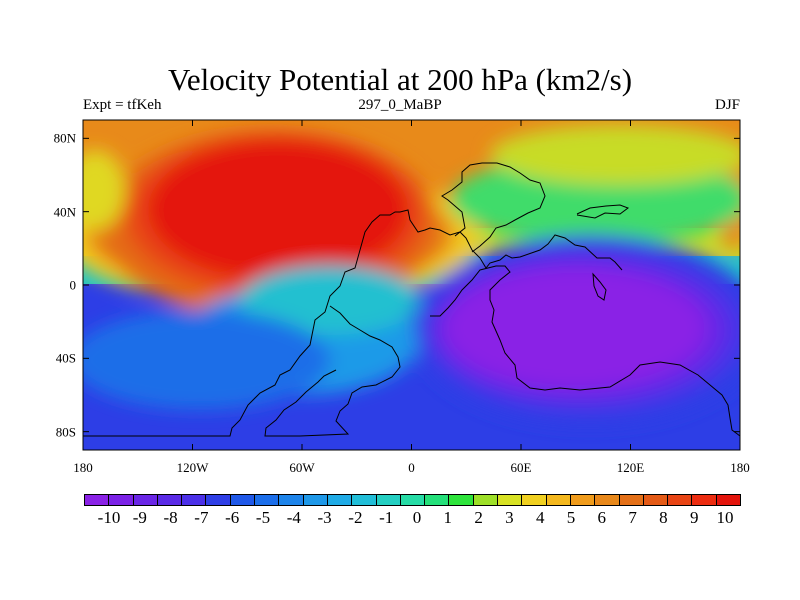  What do you see at coordinates (400, 79) in the screenshot?
I see `plot-title: Velocity Potential at 200 hPa (km2/s)` at bounding box center [400, 79].